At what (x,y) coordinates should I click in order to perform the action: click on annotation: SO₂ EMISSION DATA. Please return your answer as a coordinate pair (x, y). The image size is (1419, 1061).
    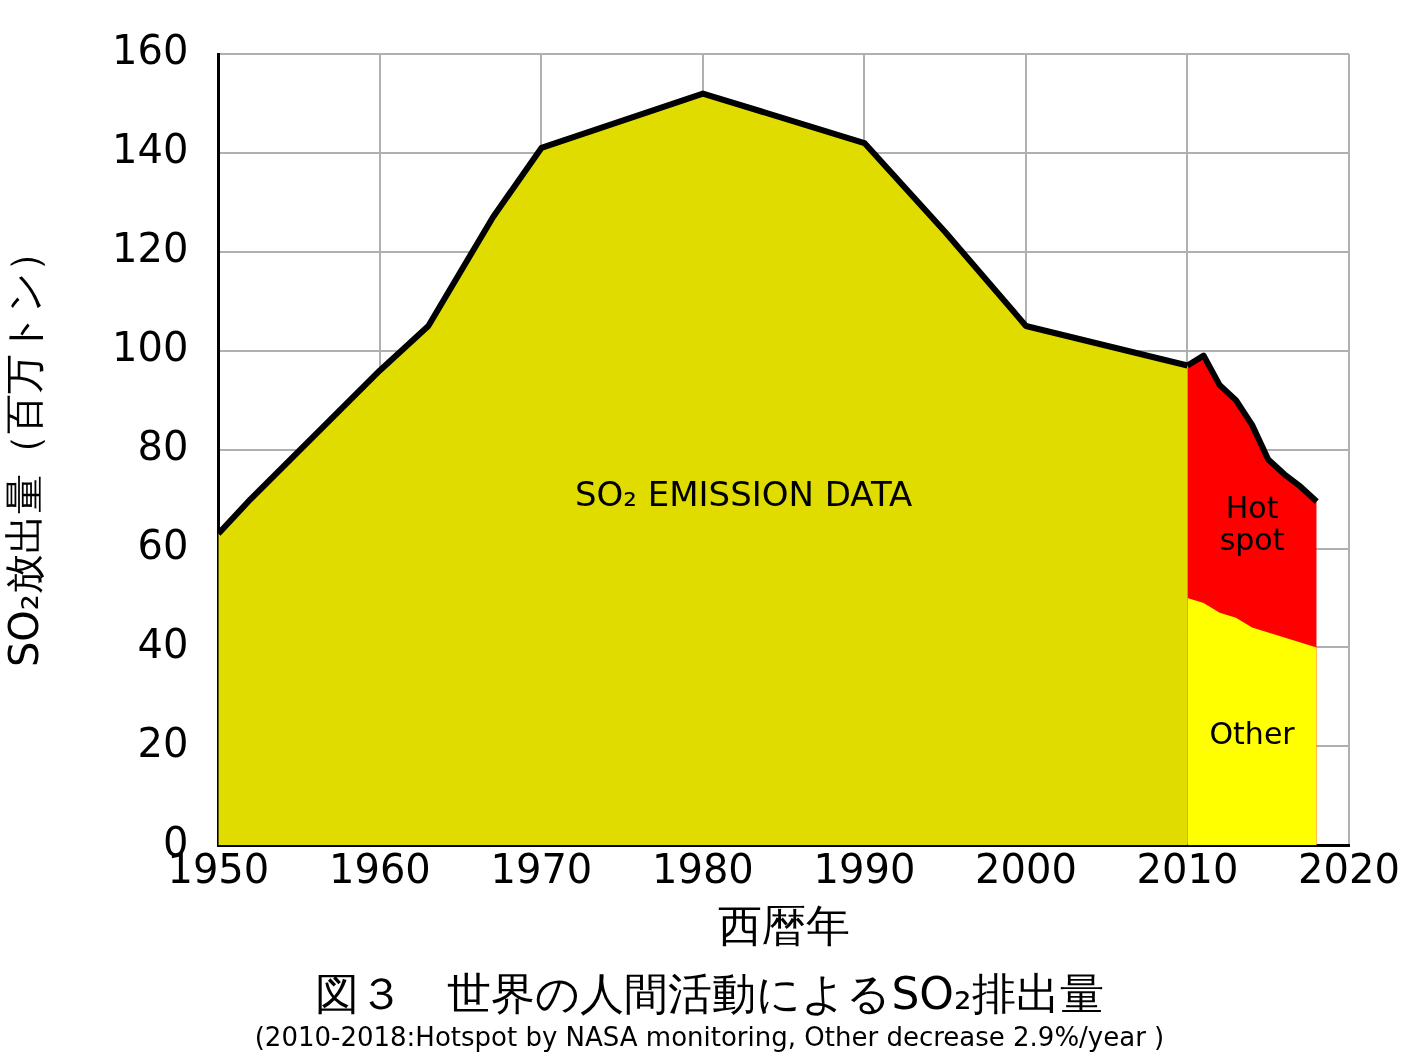
    Looking at the image, I should click on (743, 493).